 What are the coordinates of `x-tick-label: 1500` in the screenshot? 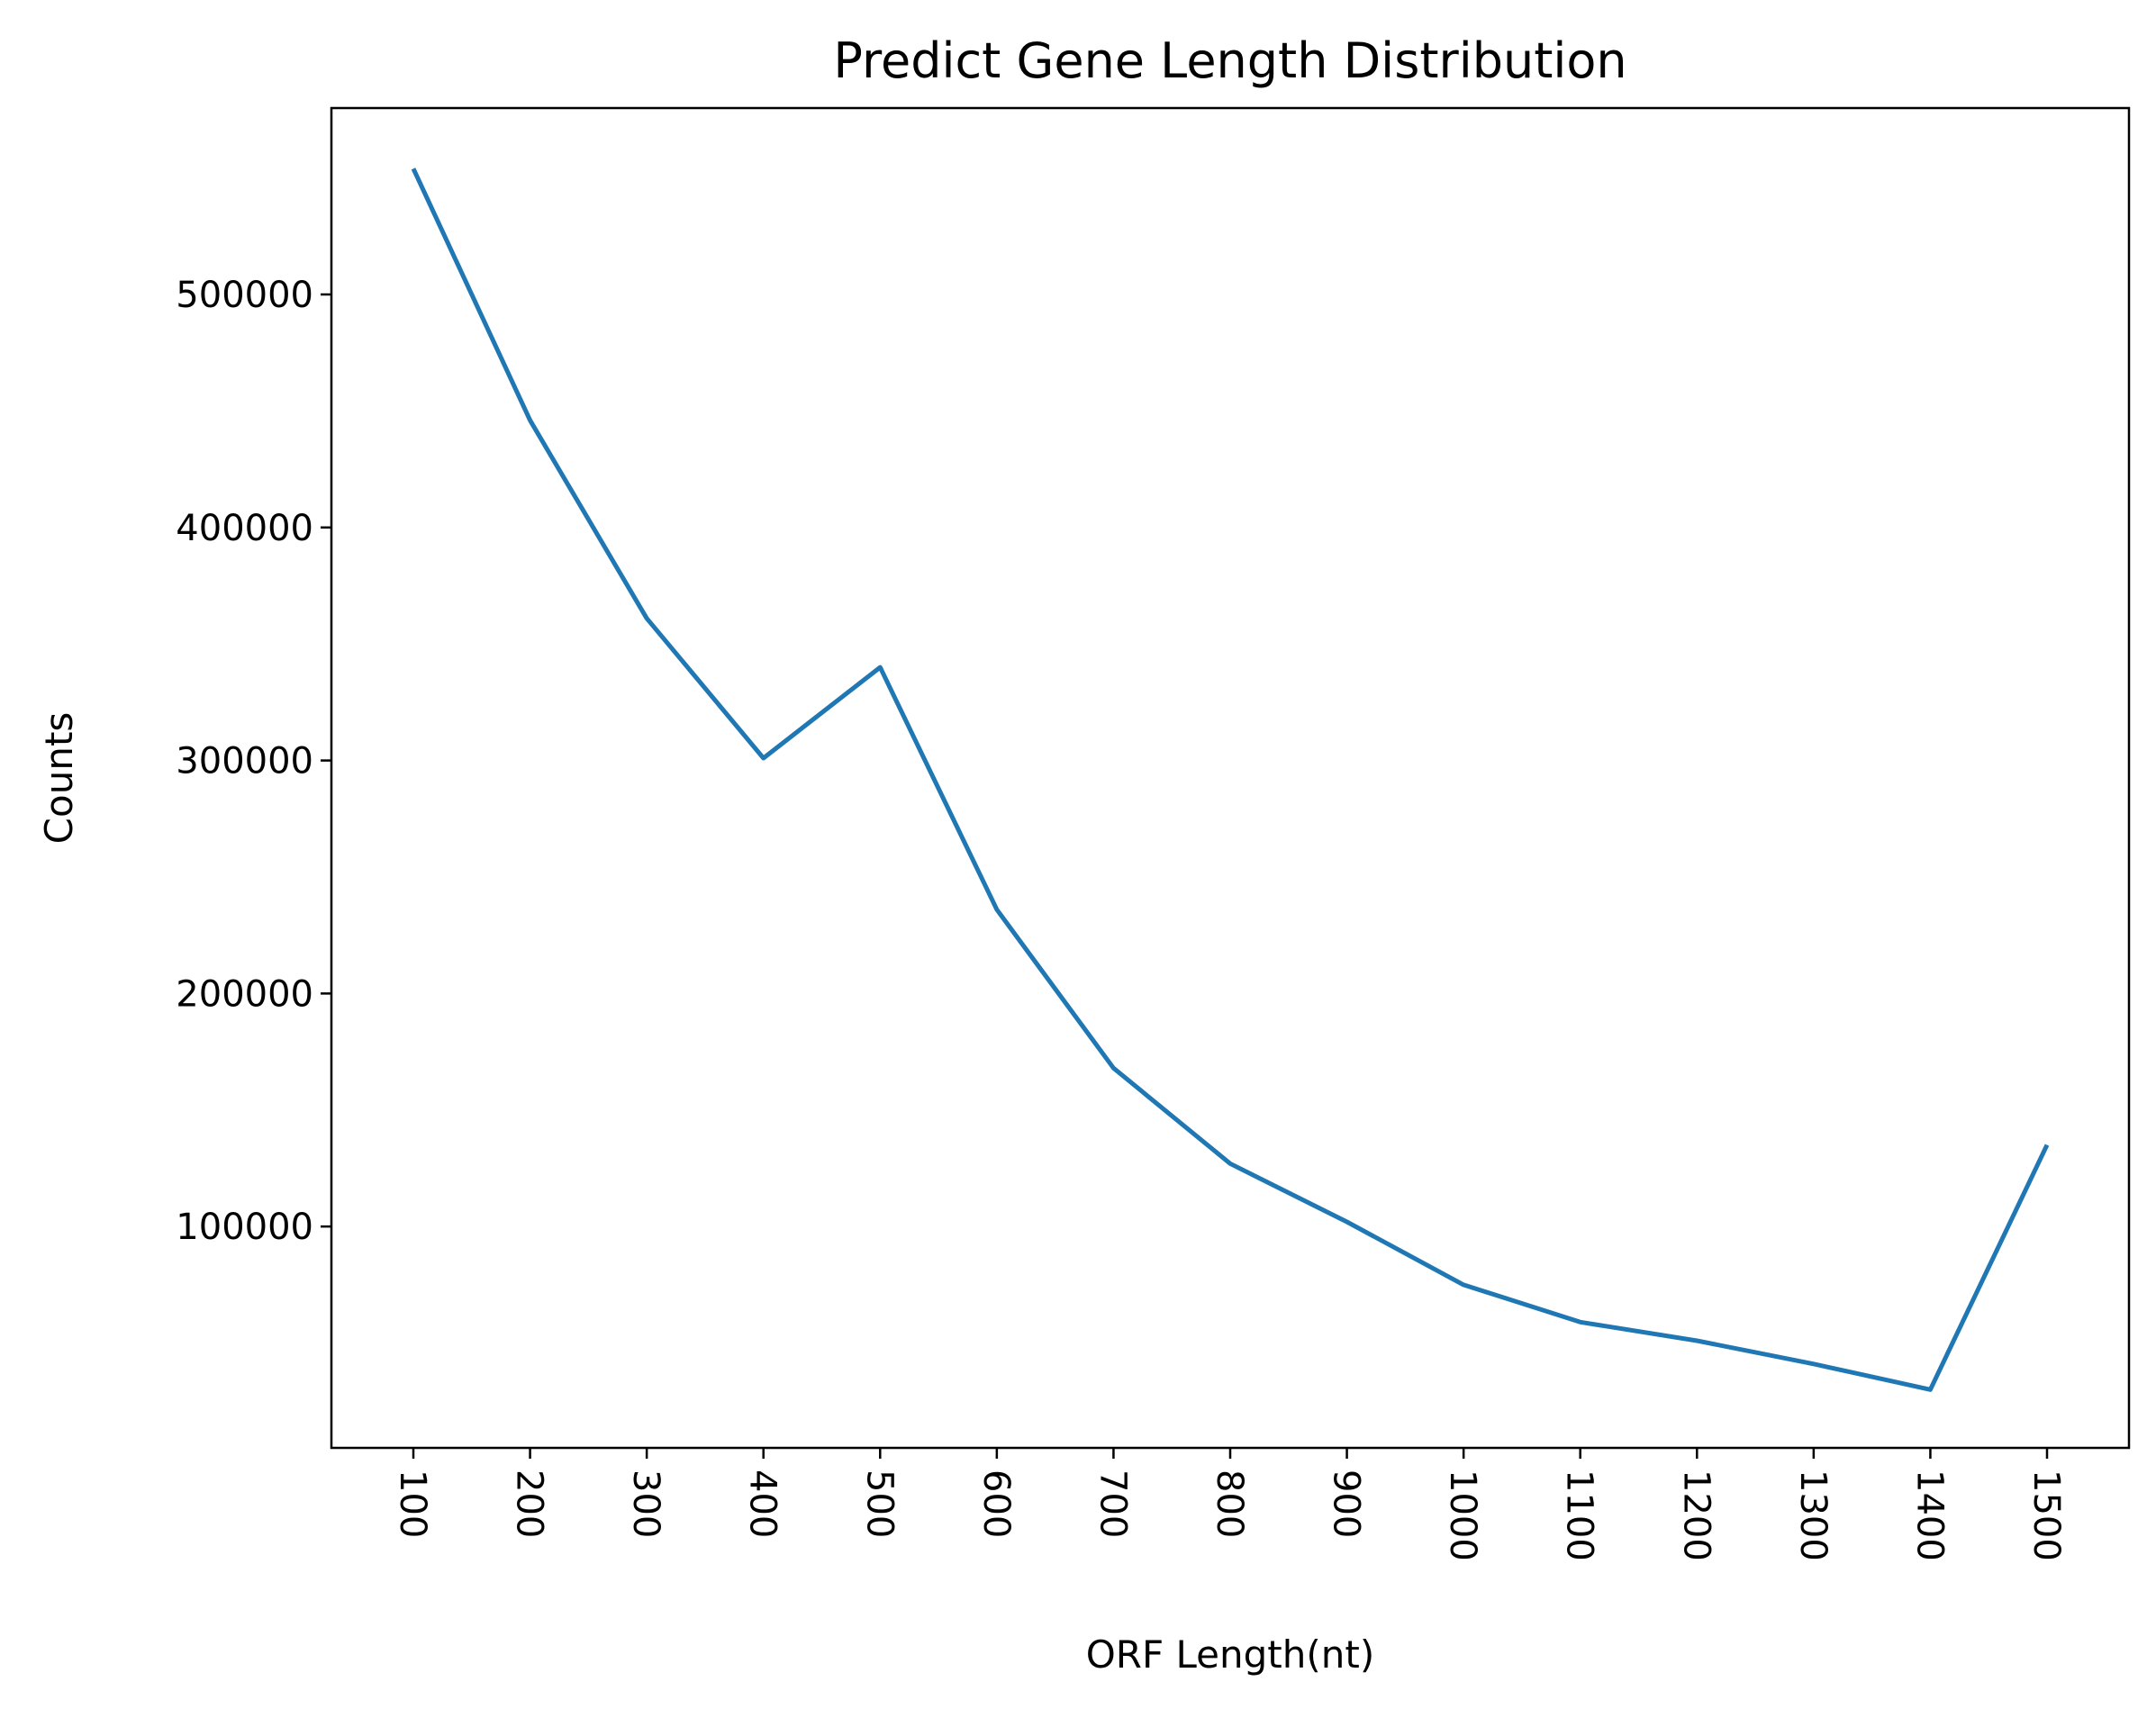 It's located at (2046, 1515).